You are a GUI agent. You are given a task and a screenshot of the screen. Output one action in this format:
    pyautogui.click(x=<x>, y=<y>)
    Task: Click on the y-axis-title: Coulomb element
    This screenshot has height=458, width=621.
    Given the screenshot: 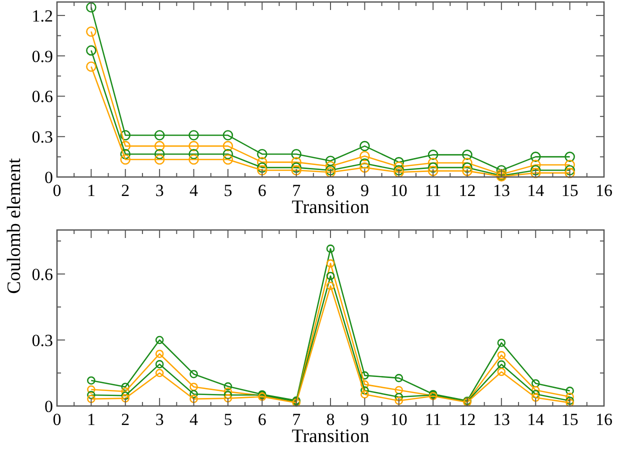 What is the action you would take?
    pyautogui.click(x=14, y=225)
    